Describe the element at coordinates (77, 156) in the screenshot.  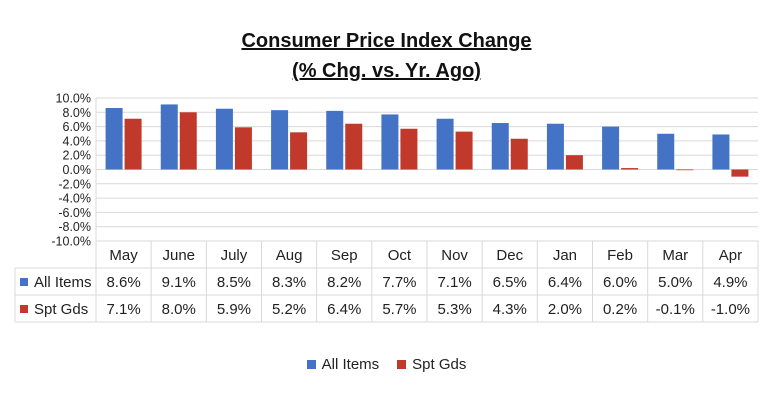
I see `y-tick-label: 2.0%` at that location.